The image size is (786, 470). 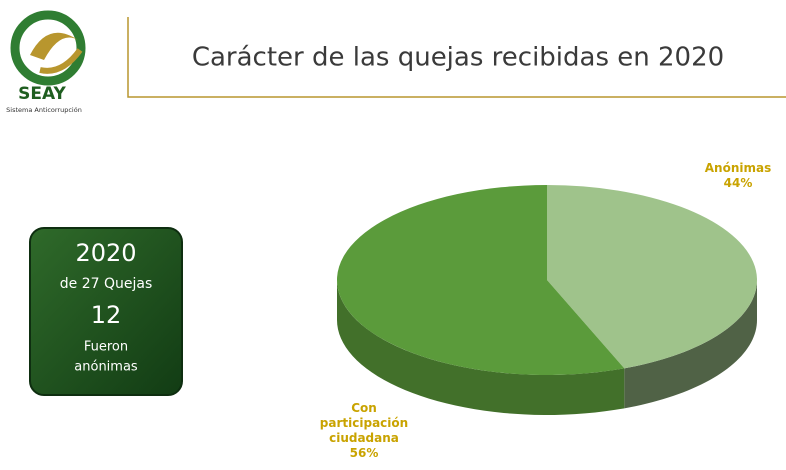 What do you see at coordinates (364, 408) in the screenshot?
I see `pie-label-line: Con` at bounding box center [364, 408].